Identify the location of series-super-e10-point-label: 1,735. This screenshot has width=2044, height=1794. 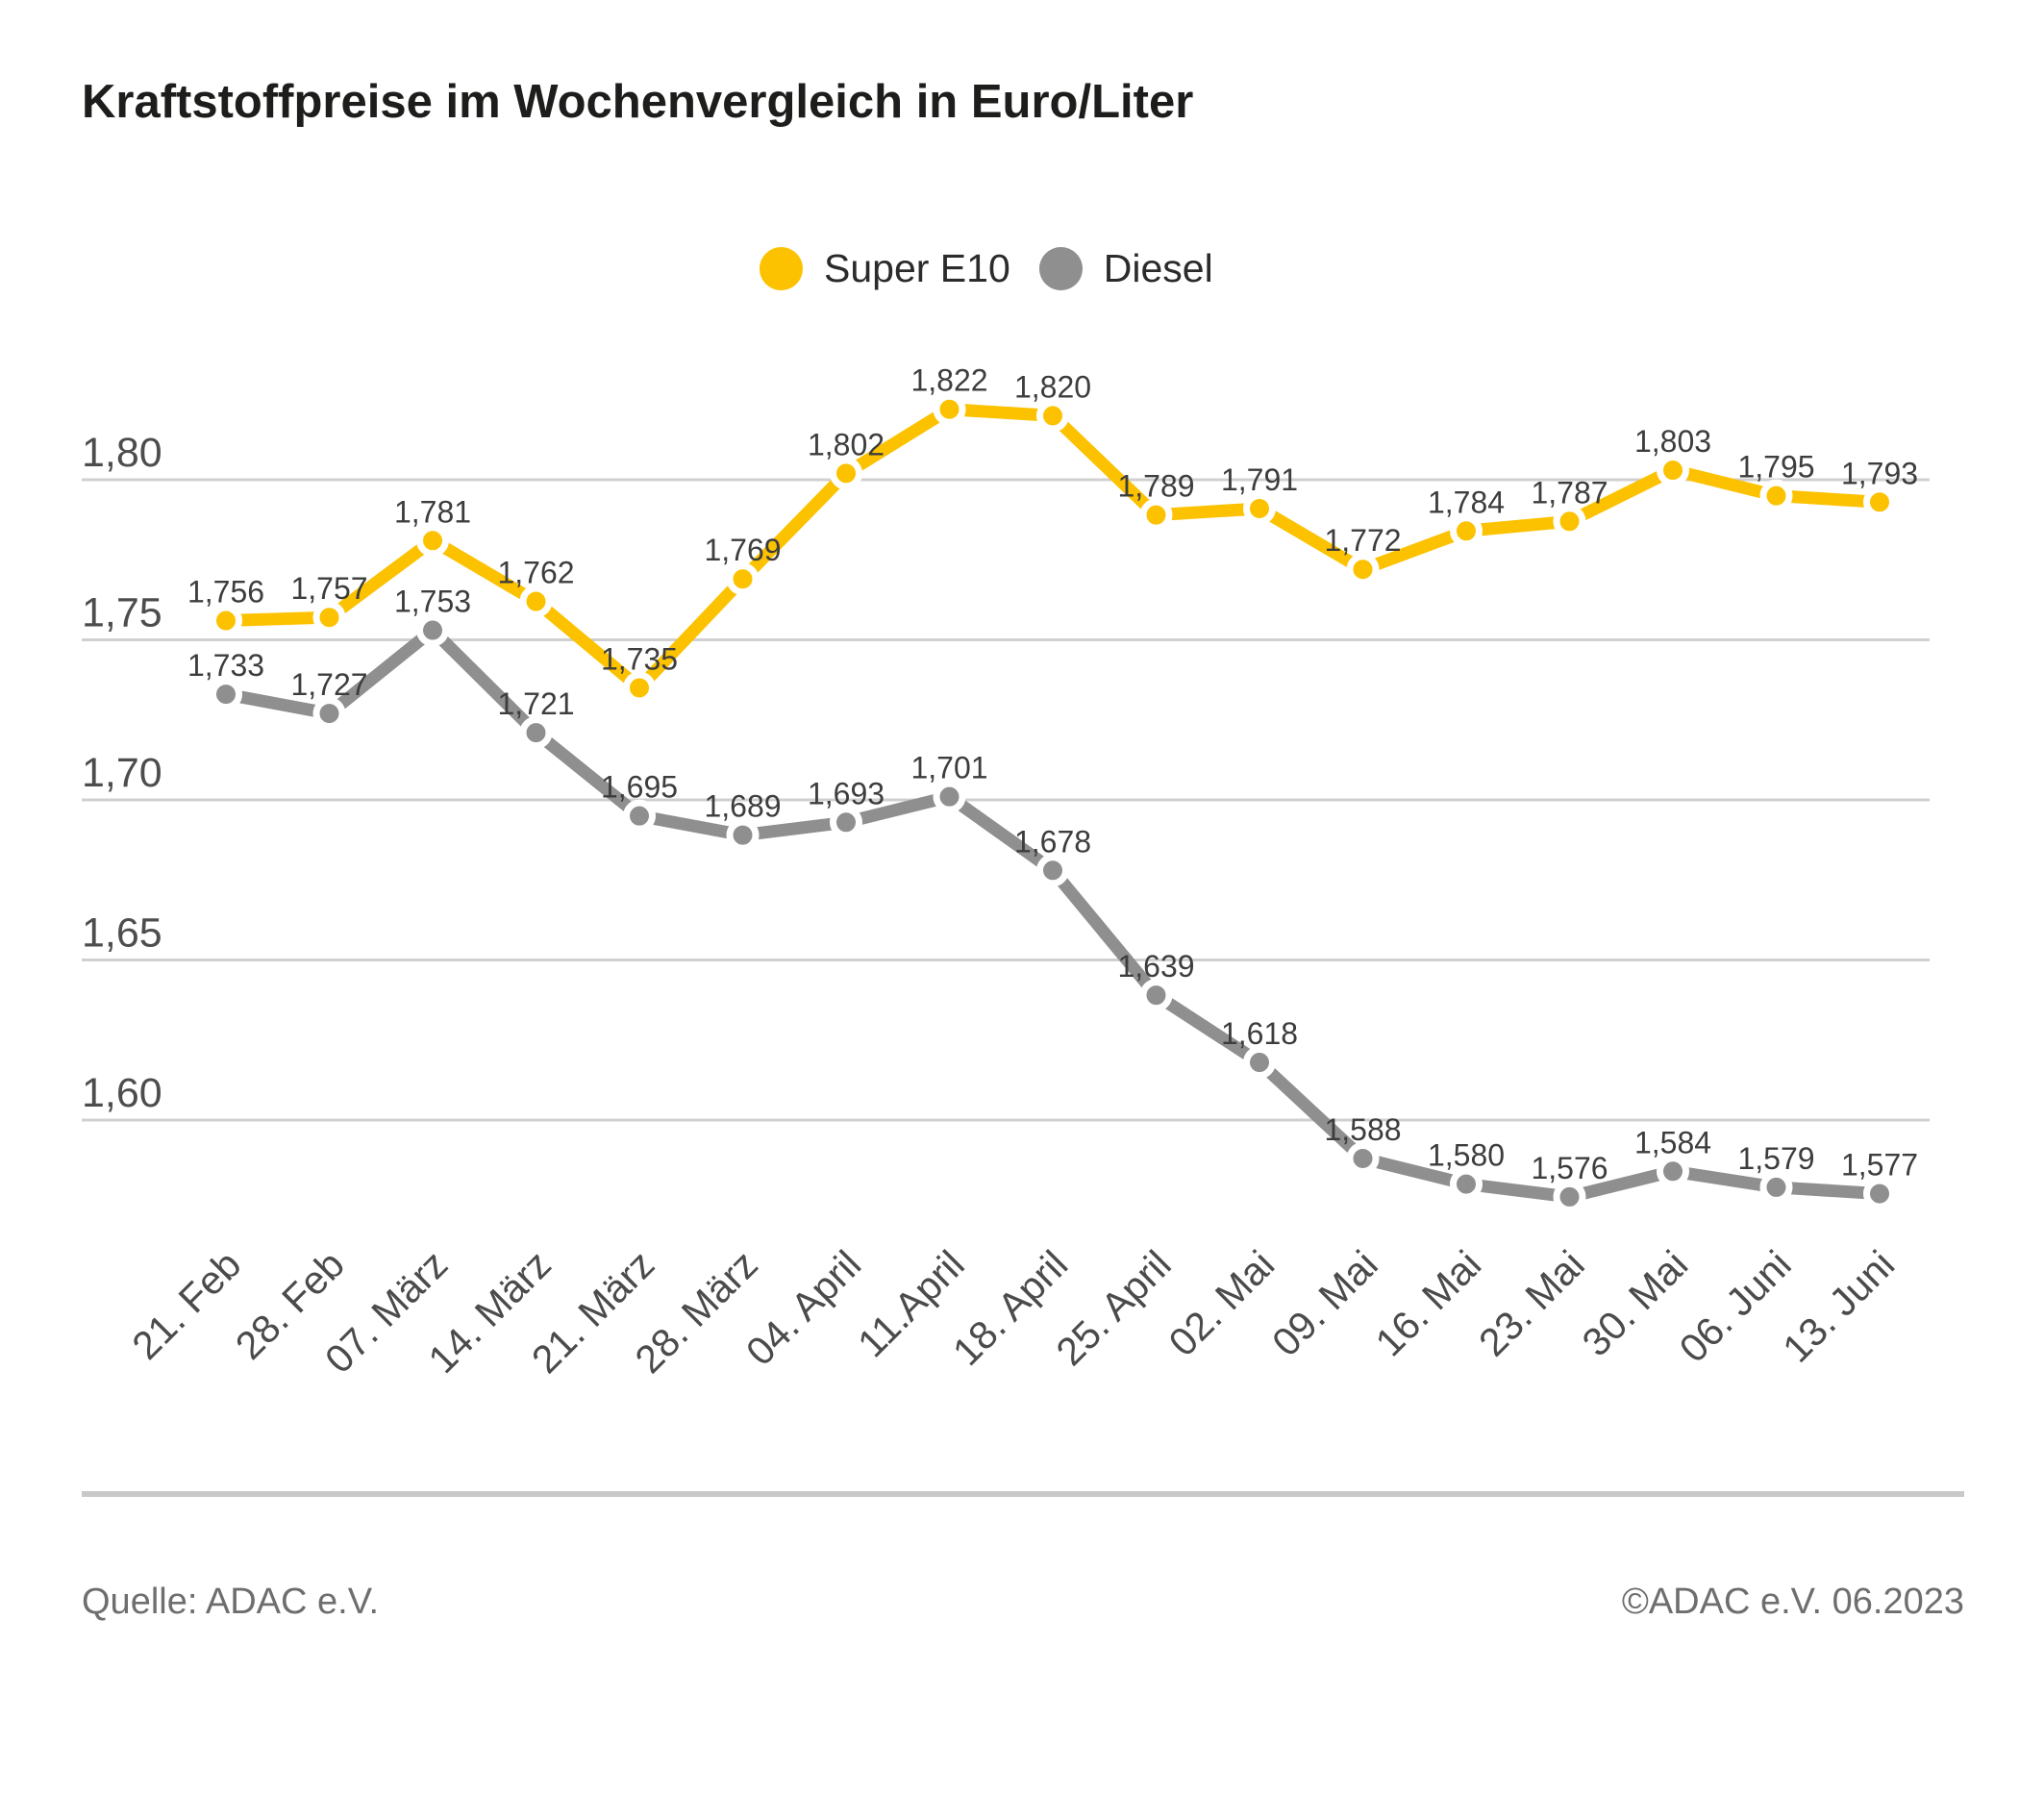
(639, 659).